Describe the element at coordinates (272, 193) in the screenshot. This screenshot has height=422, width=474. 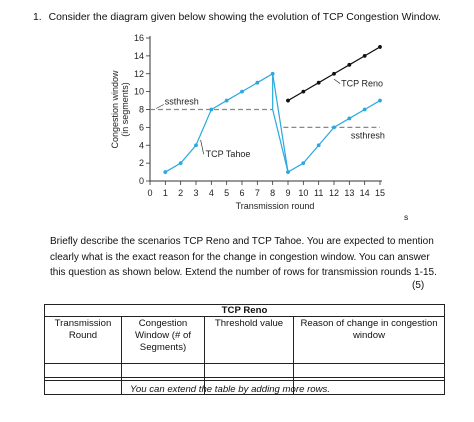
I see `x-tick-label: 8` at that location.